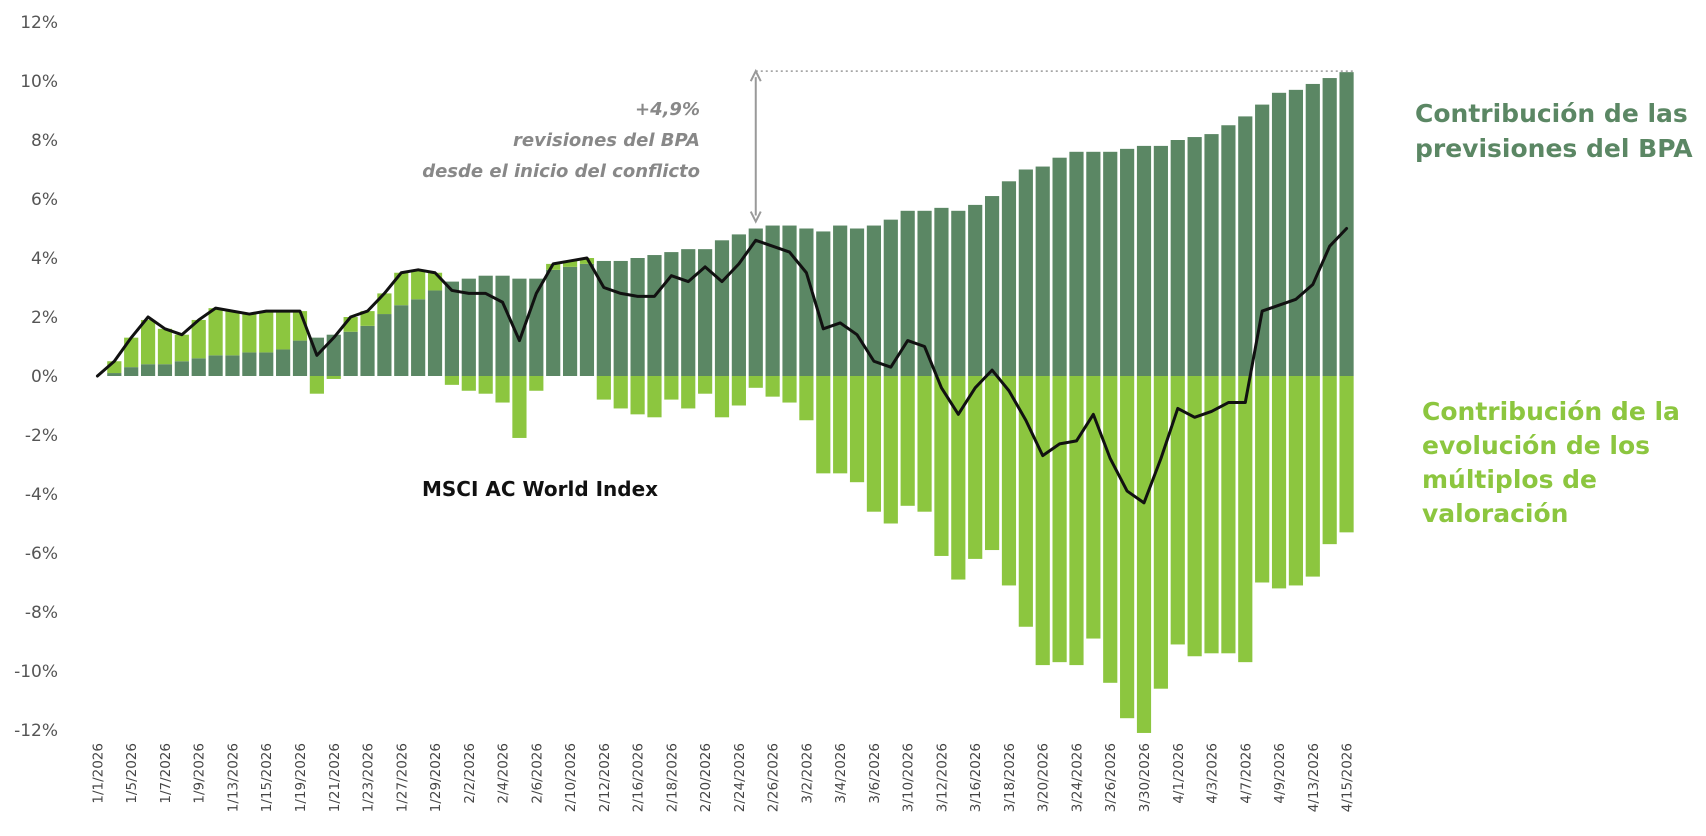 This screenshot has height=836, width=1706. I want to click on x-tick-label: 1/7/2026, so click(166, 773).